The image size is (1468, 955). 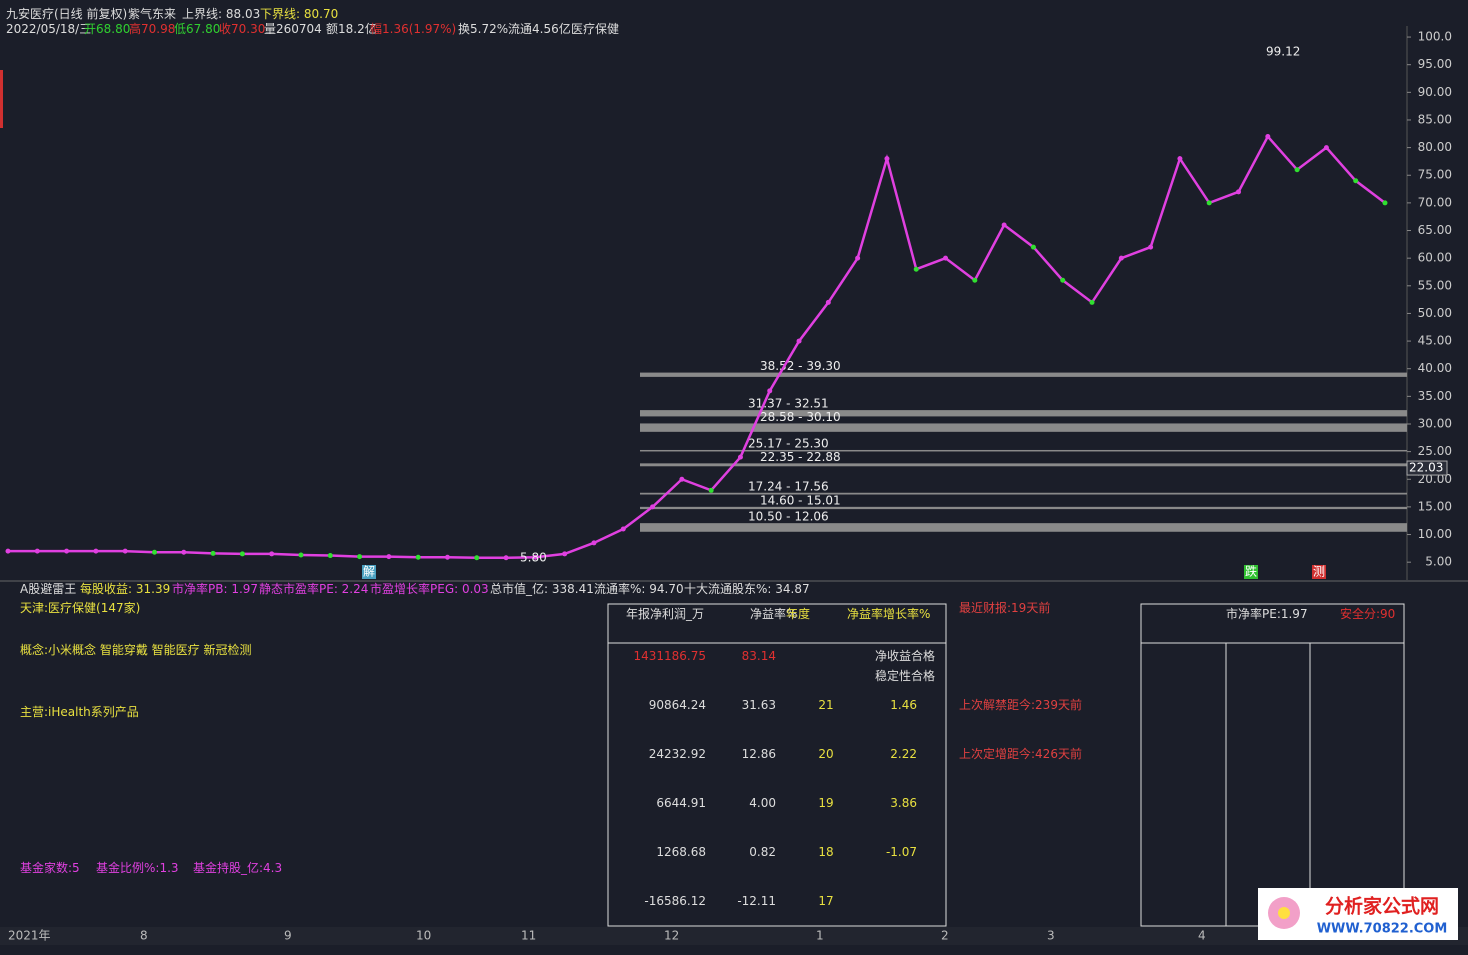 What do you see at coordinates (677, 754) in the screenshot?
I see `table-cell: 24232.92` at bounding box center [677, 754].